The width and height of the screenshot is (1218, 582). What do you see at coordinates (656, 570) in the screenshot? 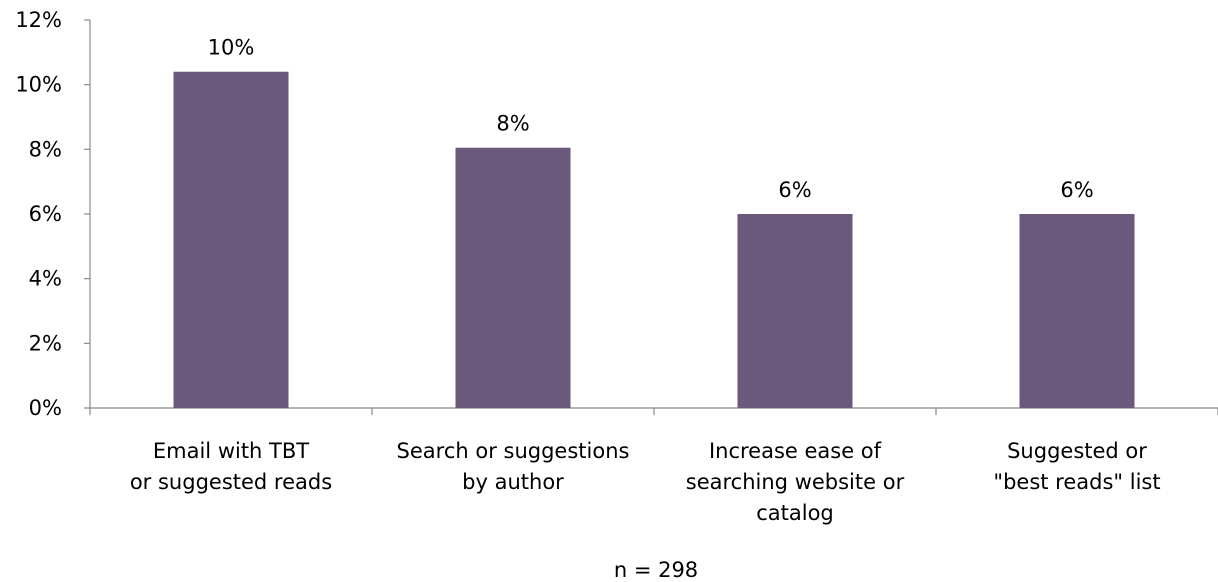
I see `sample-size-note: n = 298` at bounding box center [656, 570].